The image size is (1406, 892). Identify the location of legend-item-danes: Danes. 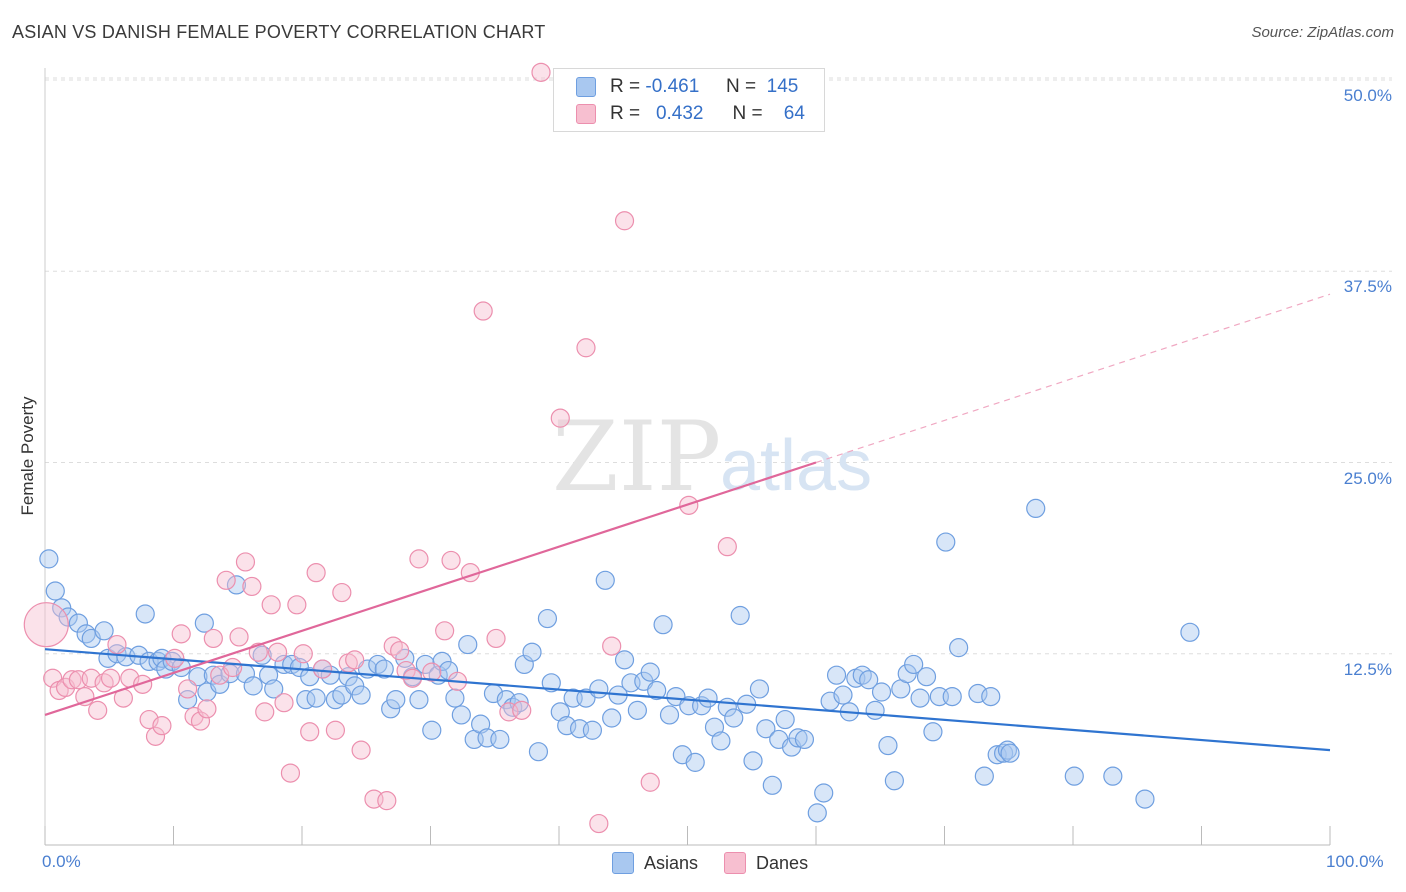
(766, 863).